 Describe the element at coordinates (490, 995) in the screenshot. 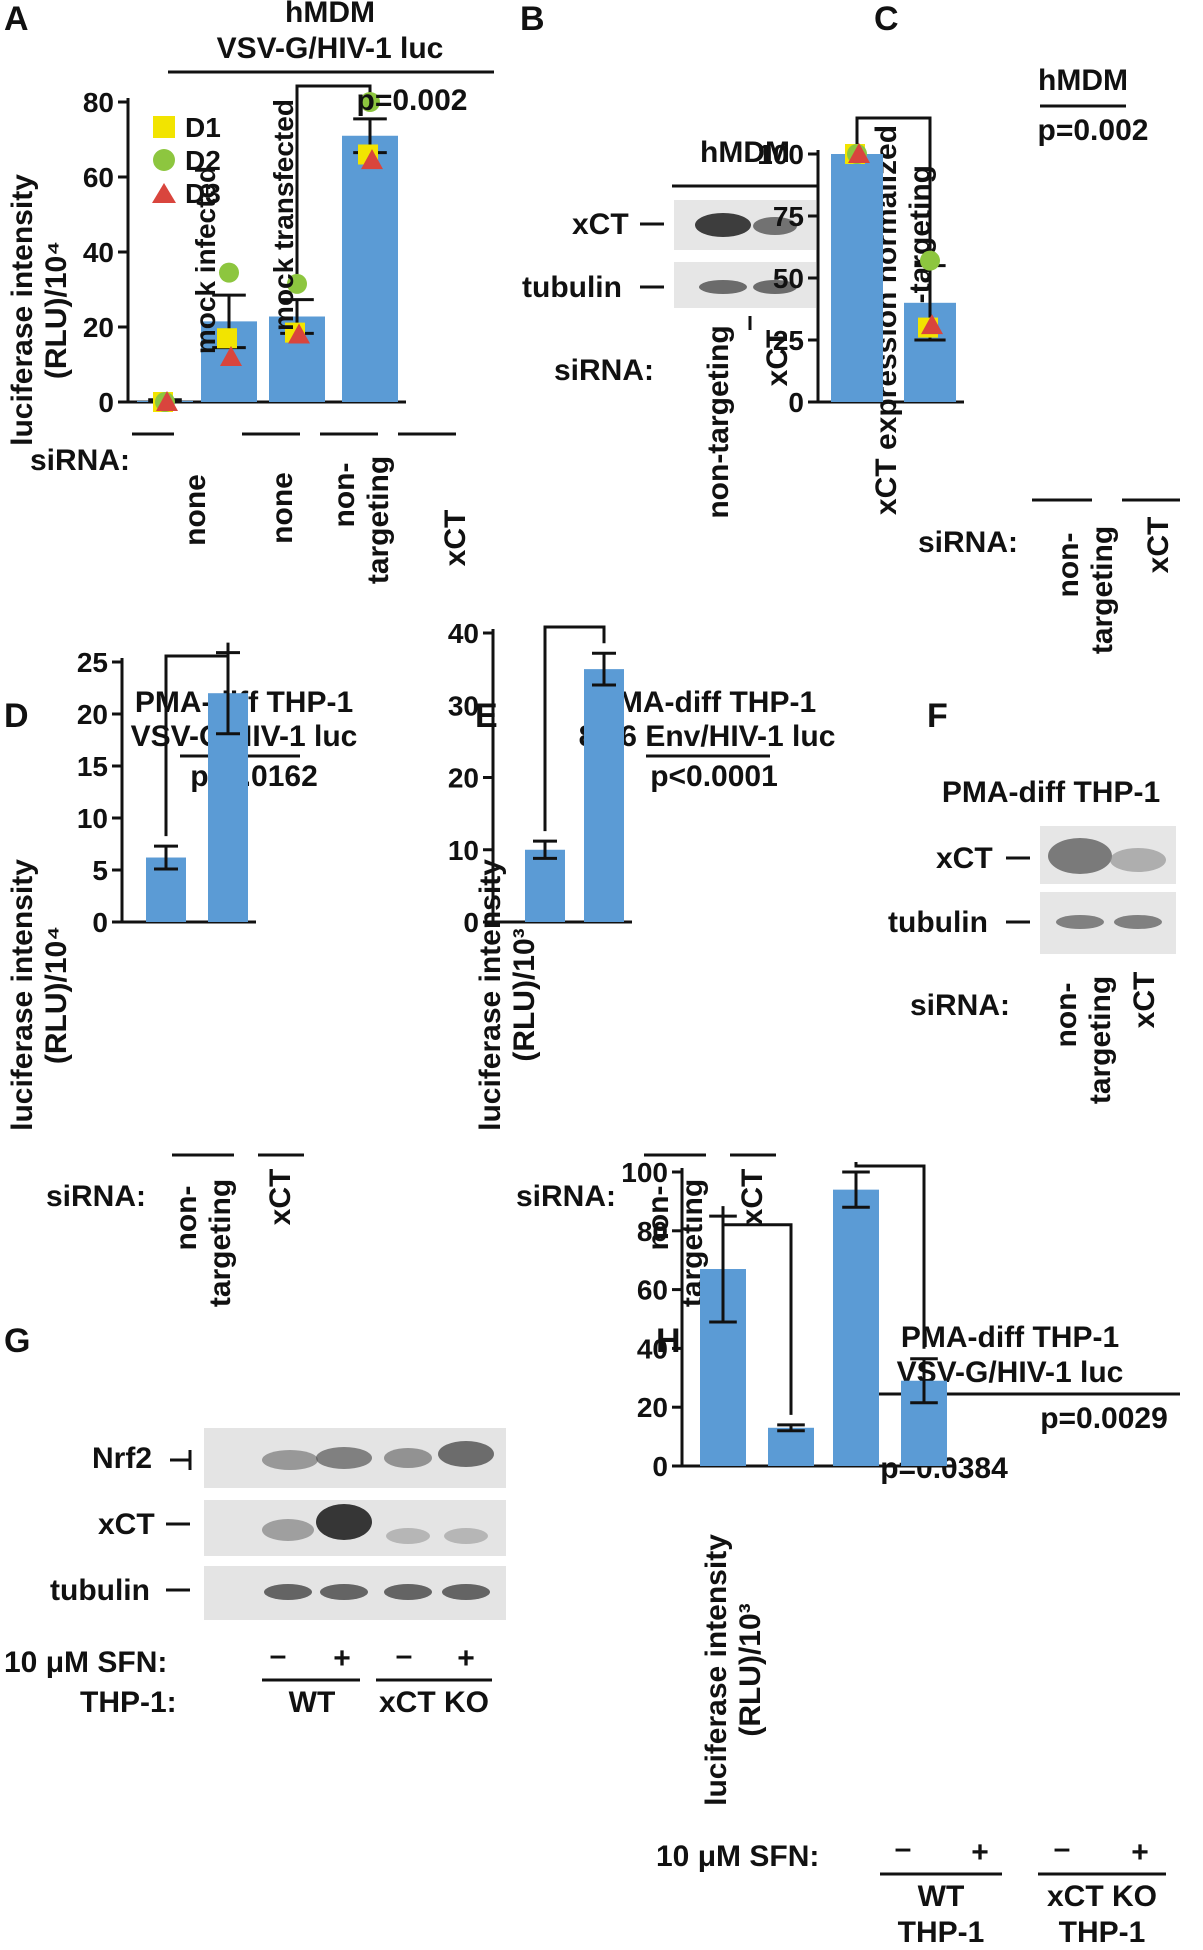

I see `panel-e-ylabel: luciferase intensity` at that location.